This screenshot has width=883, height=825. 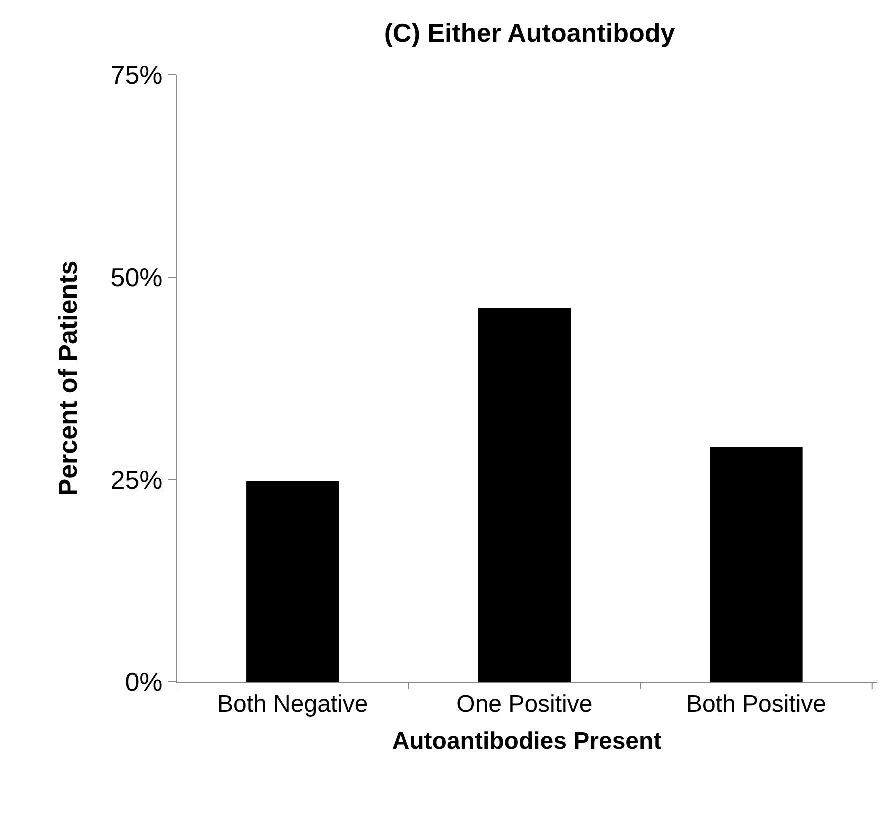 I want to click on y-tick-label: 0%, so click(x=144, y=682).